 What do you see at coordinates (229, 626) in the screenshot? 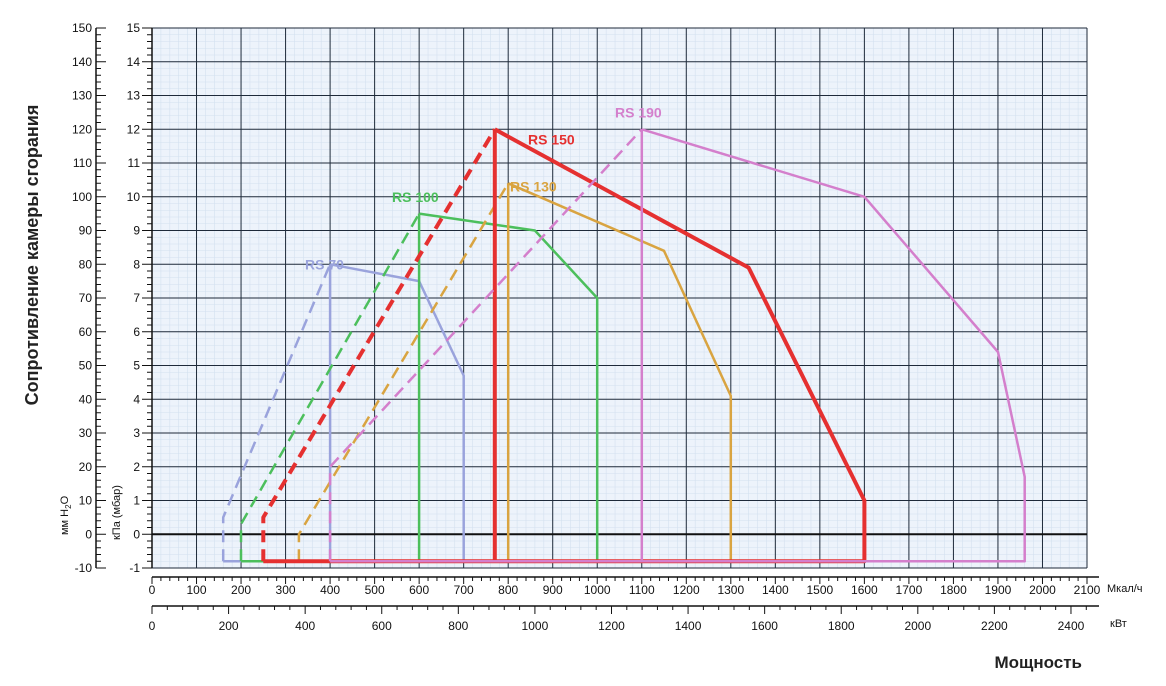
I see `x-kw-tick-label: 200` at bounding box center [229, 626].